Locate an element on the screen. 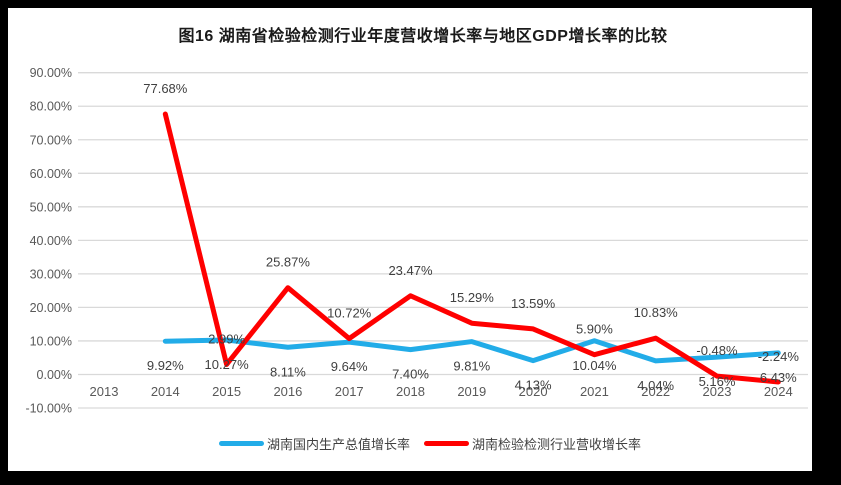  legend-line-swatch-inspection is located at coordinates (446, 443).